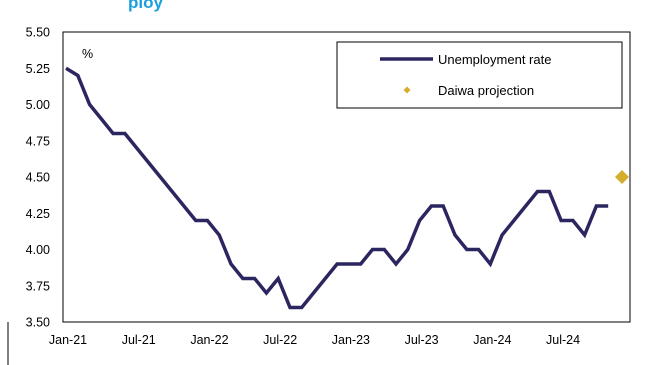 This screenshot has height=365, width=658. What do you see at coordinates (622, 177) in the screenshot?
I see `projection-point` at bounding box center [622, 177].